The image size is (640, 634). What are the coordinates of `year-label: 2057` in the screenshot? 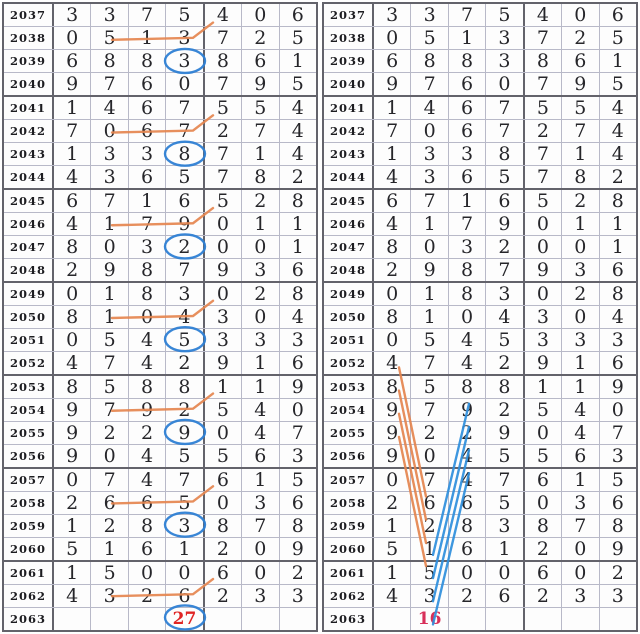 It's located at (349, 480).